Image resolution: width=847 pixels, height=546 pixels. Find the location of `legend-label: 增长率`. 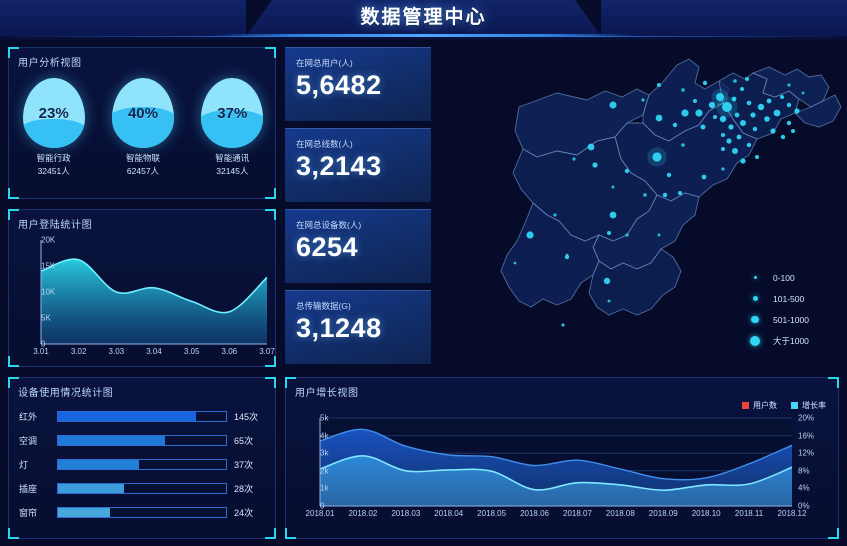

legend-label: 增长率 is located at coordinates (814, 405).